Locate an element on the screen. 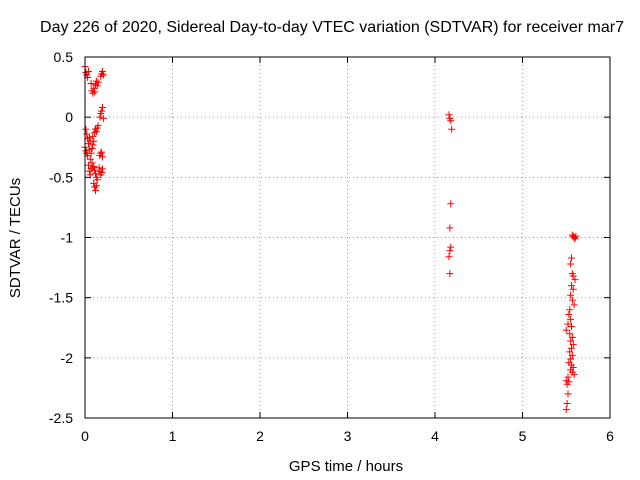 Image resolution: width=640 pixels, height=480 pixels. y-tick-label: 0 is located at coordinates (69, 117).